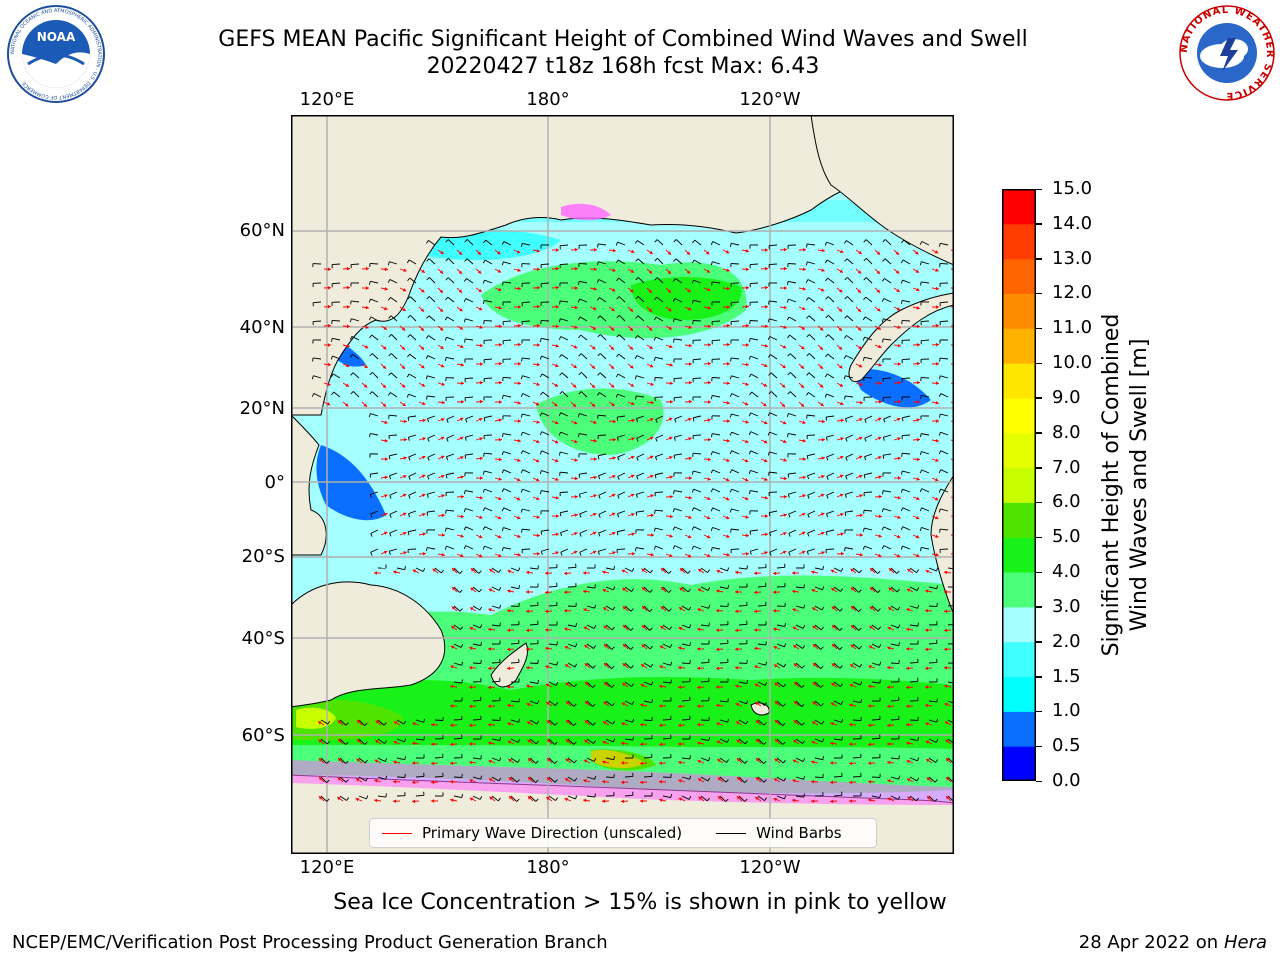  What do you see at coordinates (263, 638) in the screenshot?
I see `lat-tick: 40°S` at bounding box center [263, 638].